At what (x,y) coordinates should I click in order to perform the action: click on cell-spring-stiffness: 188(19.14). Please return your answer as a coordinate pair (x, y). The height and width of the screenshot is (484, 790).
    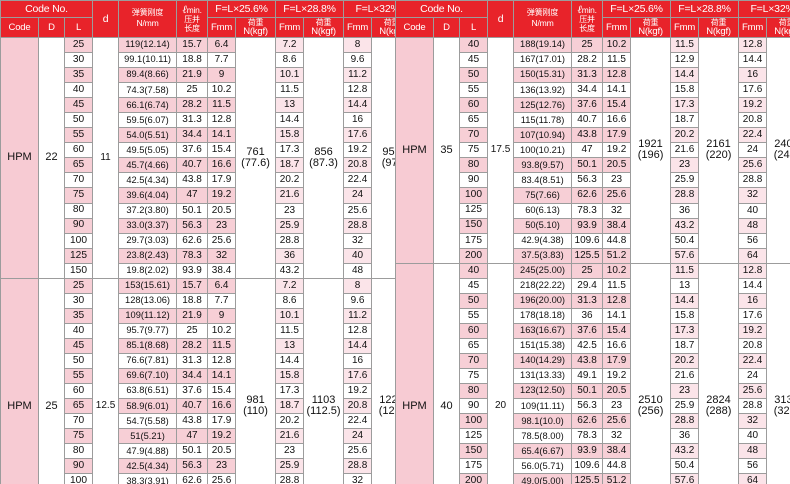
    Looking at the image, I should click on (543, 45).